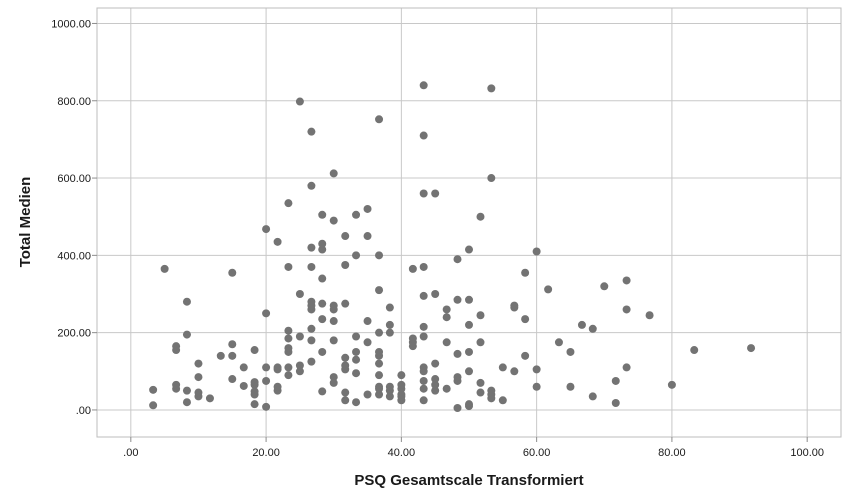 This screenshot has height=501, width=851. What do you see at coordinates (74, 256) in the screenshot?
I see `y-tick-label: 400.00` at bounding box center [74, 256].